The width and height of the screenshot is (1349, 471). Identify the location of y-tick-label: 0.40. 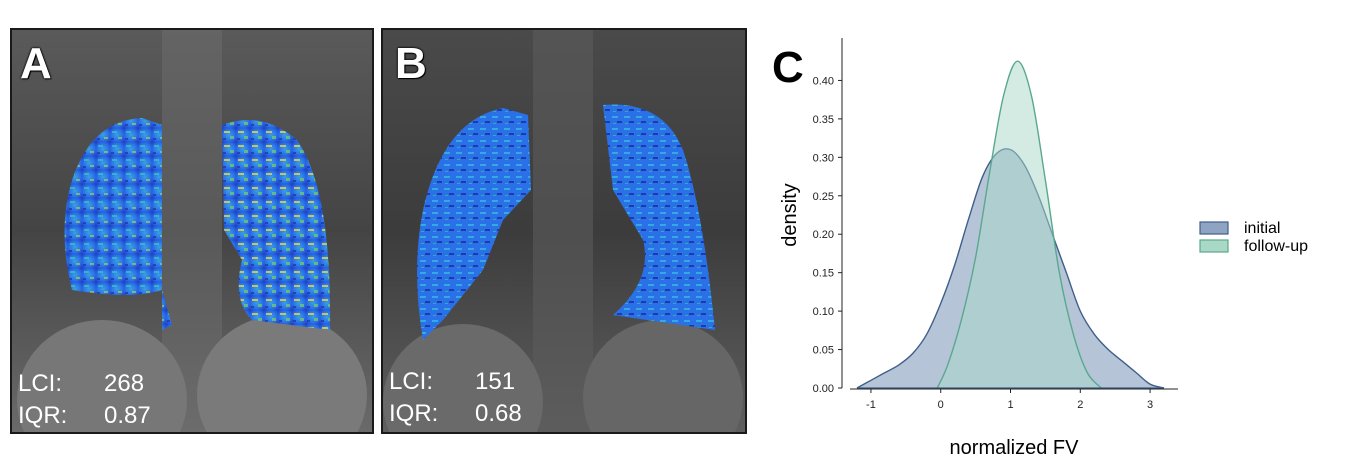
(823, 81).